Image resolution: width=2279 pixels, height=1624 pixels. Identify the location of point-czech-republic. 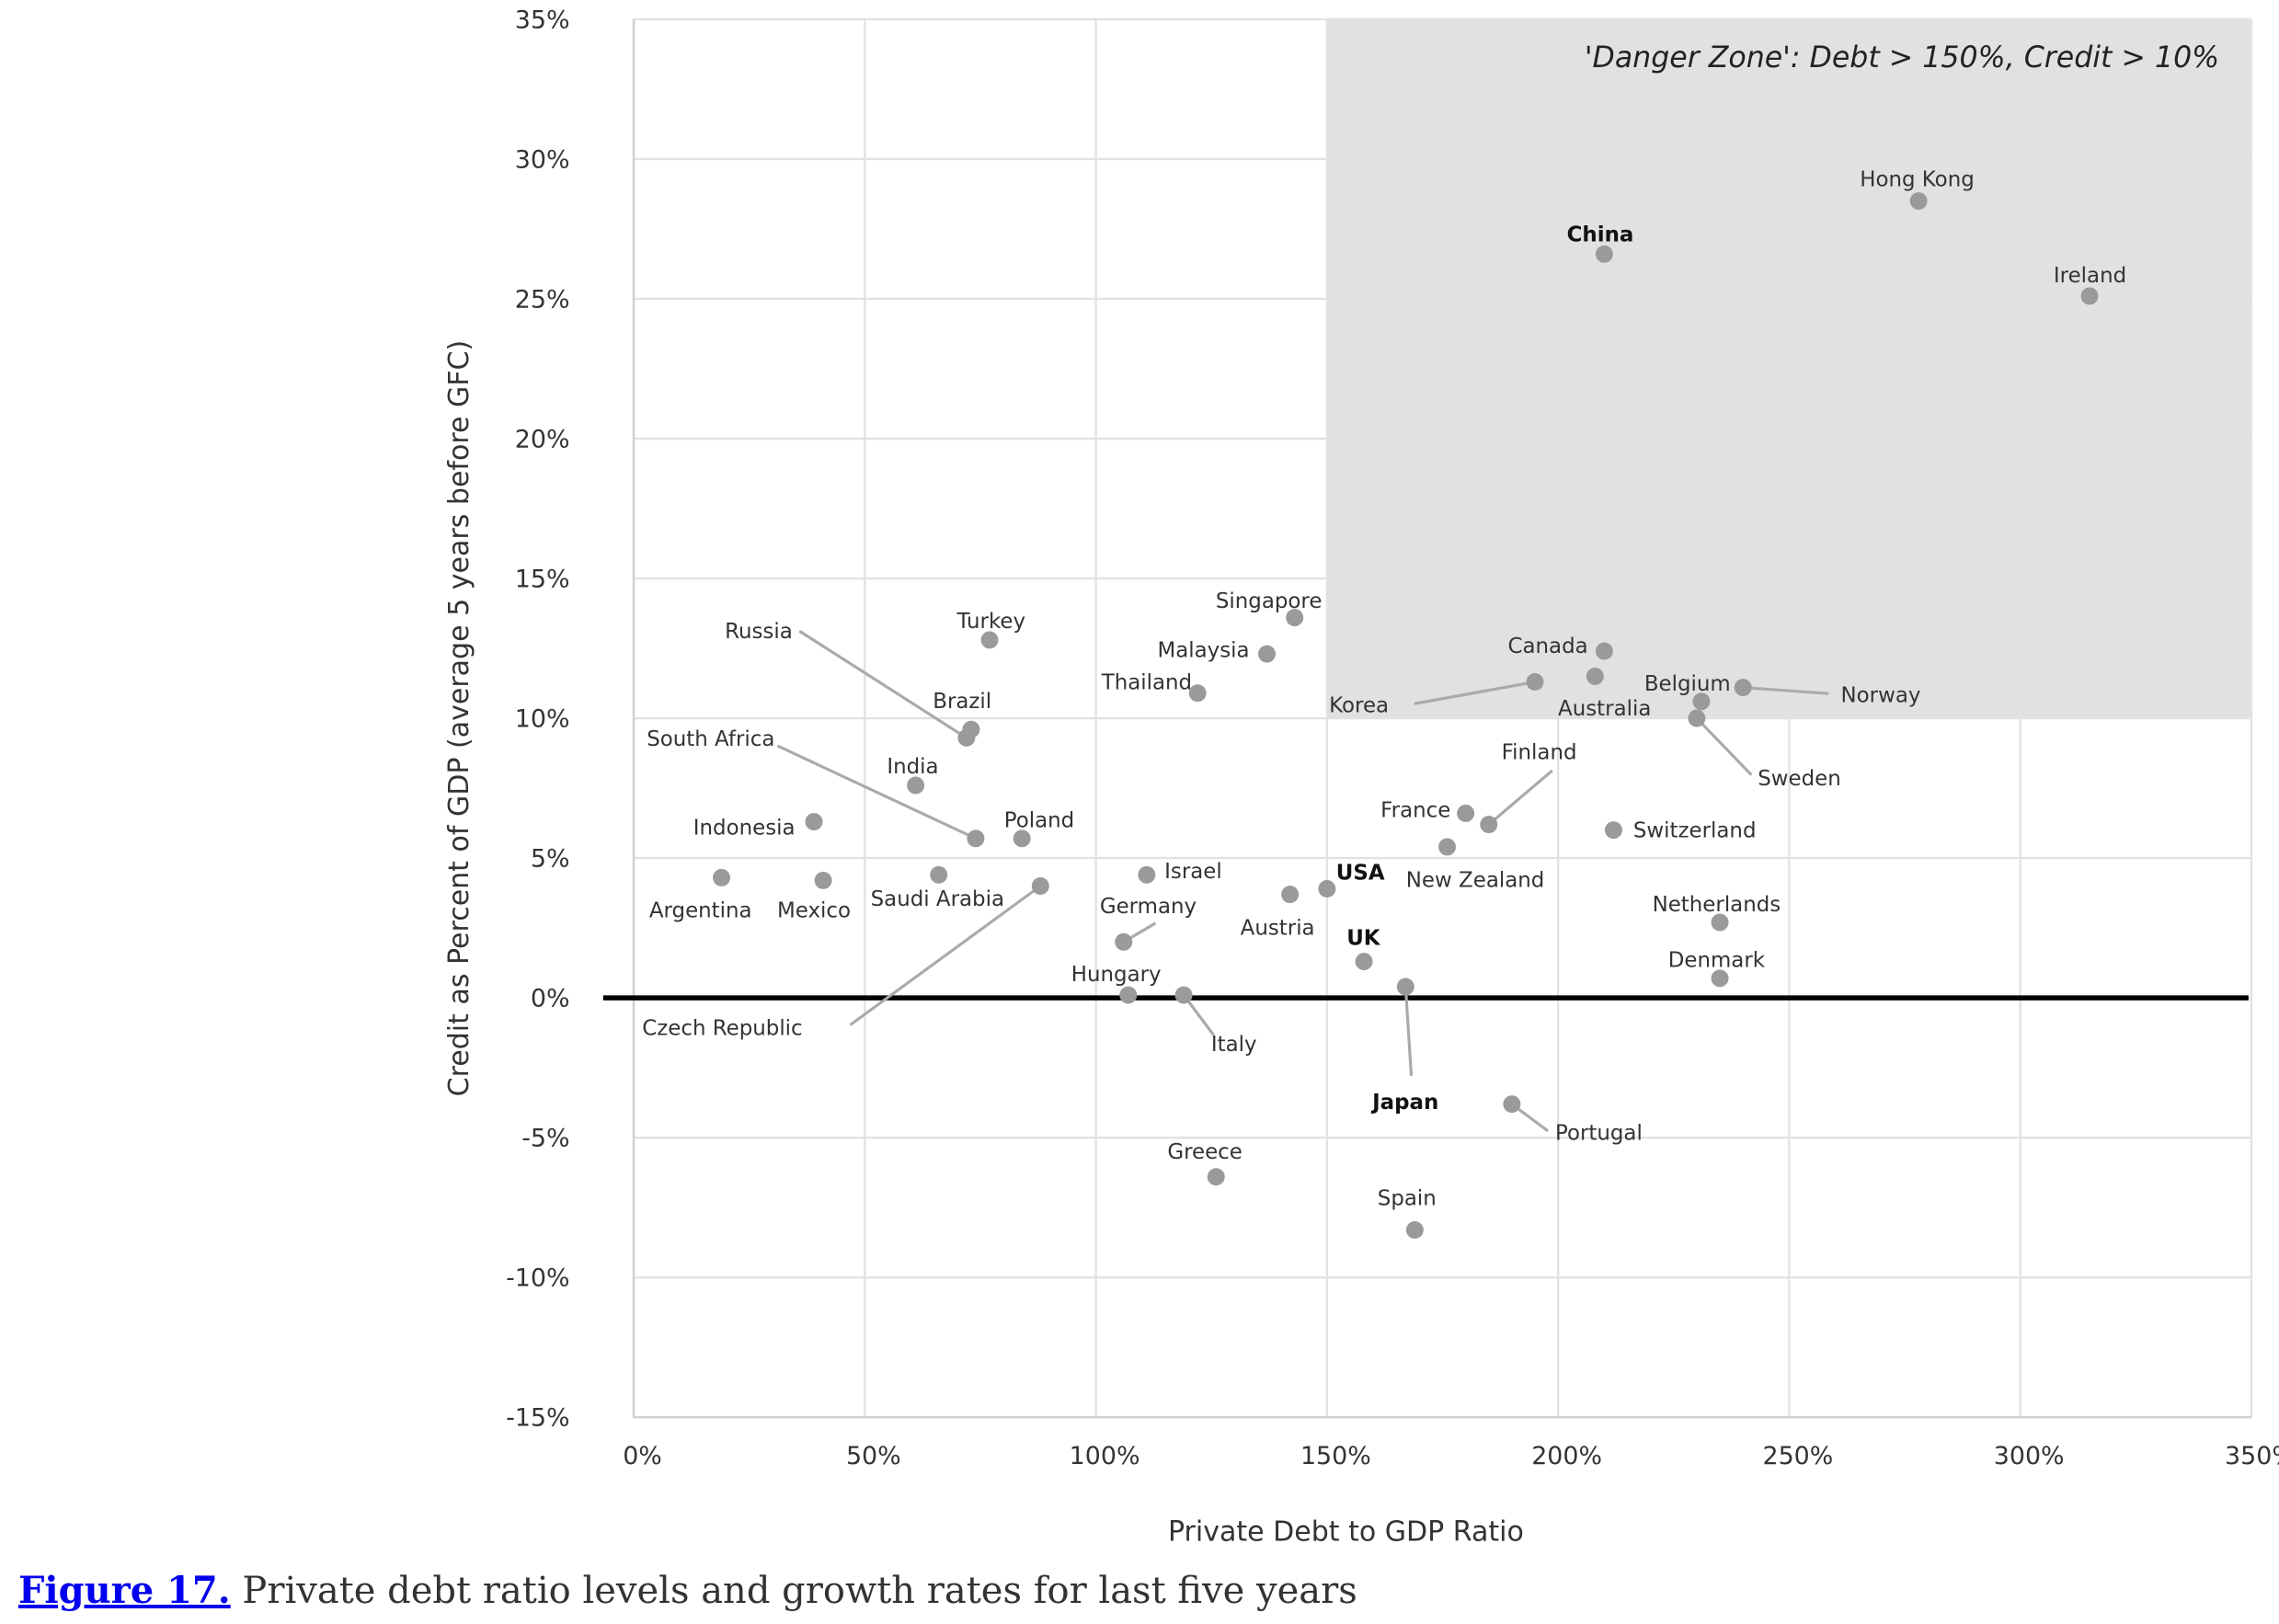
(1040, 886).